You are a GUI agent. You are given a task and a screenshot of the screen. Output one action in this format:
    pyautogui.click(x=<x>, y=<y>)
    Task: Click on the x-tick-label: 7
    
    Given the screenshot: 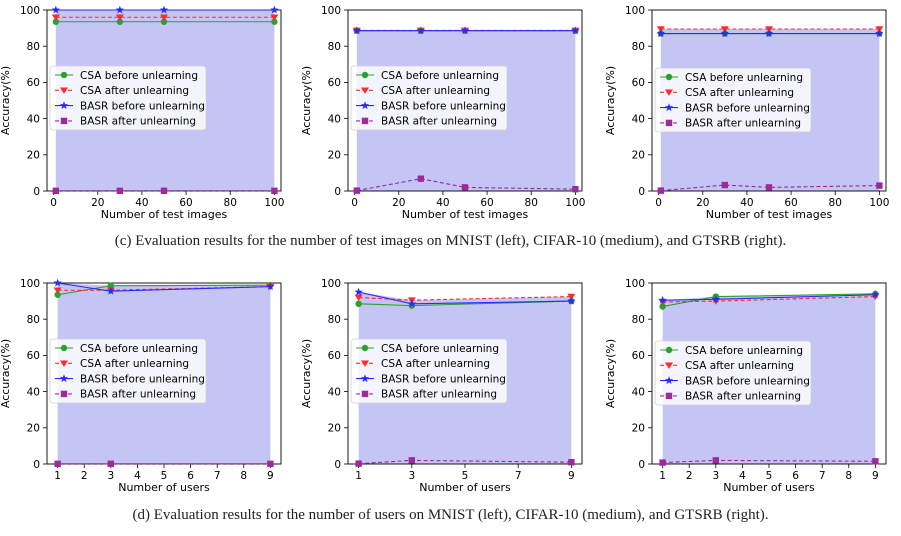 What is the action you would take?
    pyautogui.click(x=217, y=476)
    